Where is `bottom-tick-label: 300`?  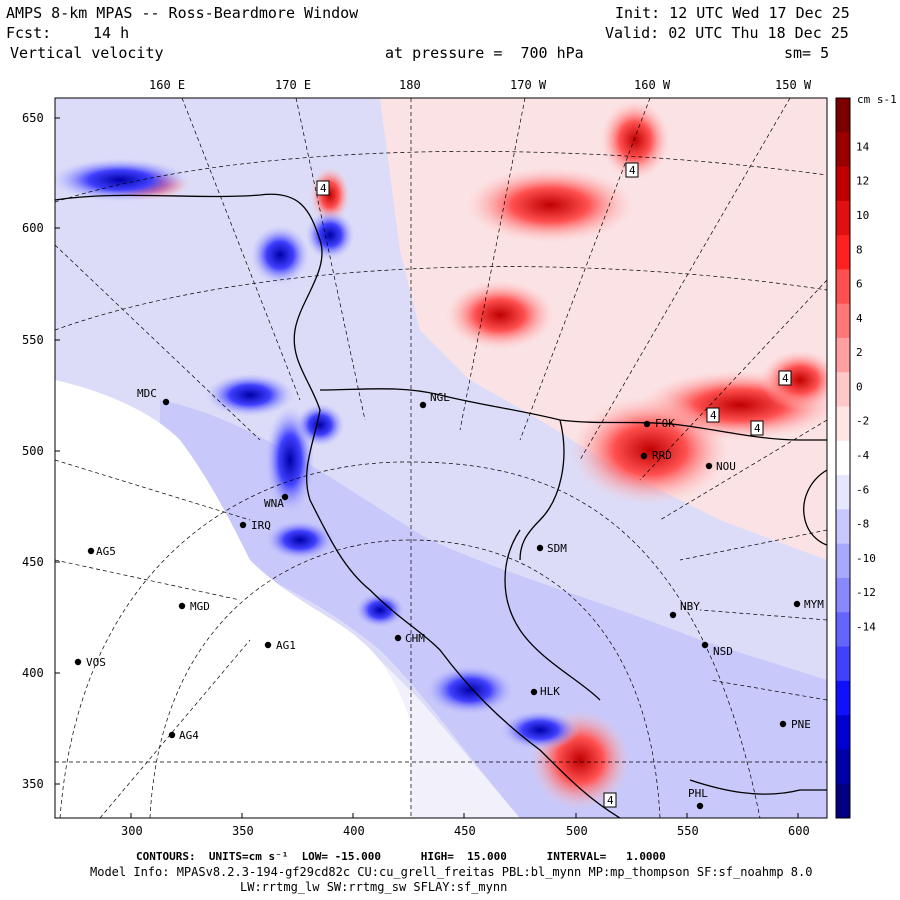 bottom-tick-label: 300 is located at coordinates (132, 831).